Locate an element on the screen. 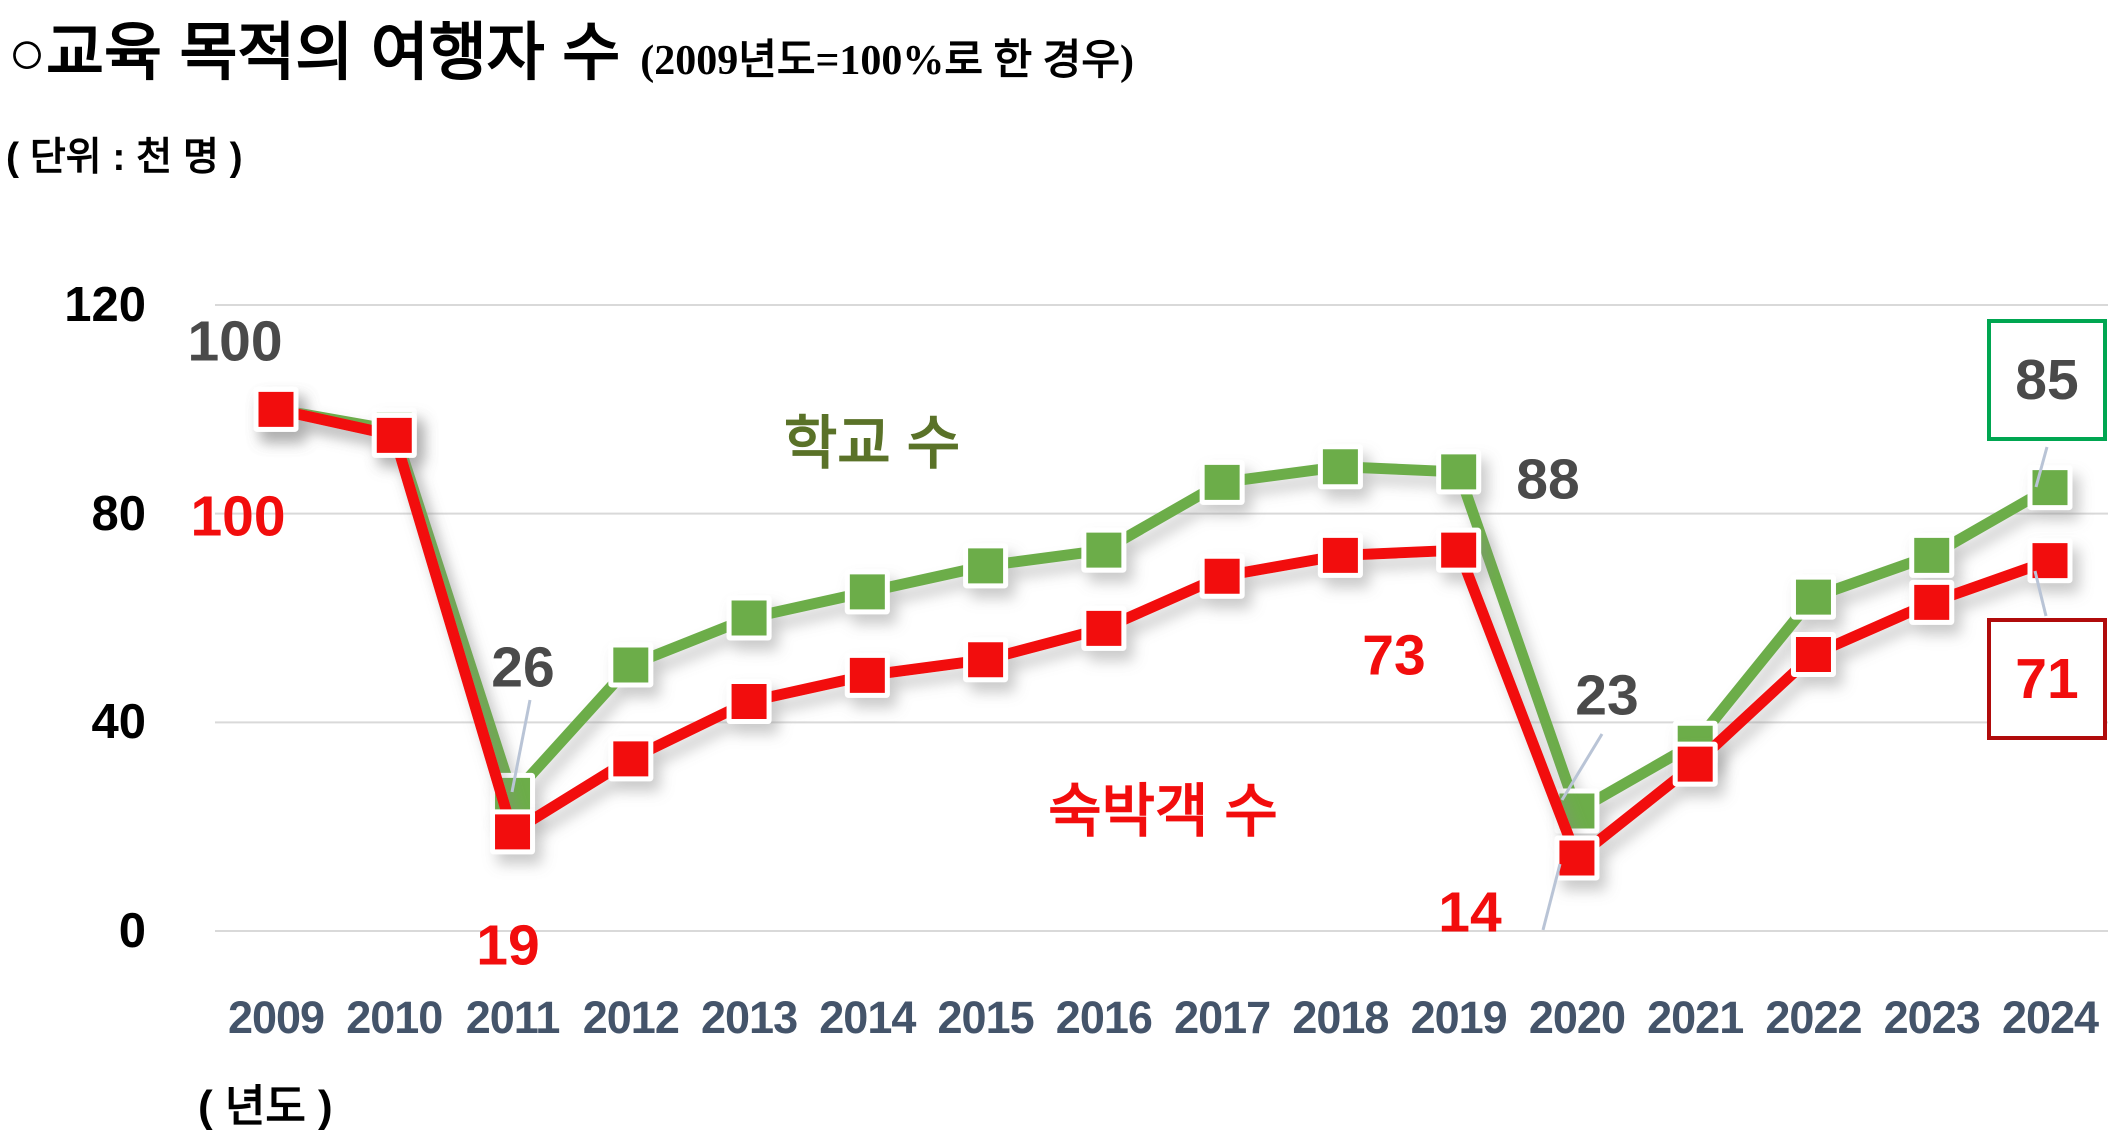 This screenshot has width=2120, height=1134. marker-guest-2018 is located at coordinates (1340, 555).